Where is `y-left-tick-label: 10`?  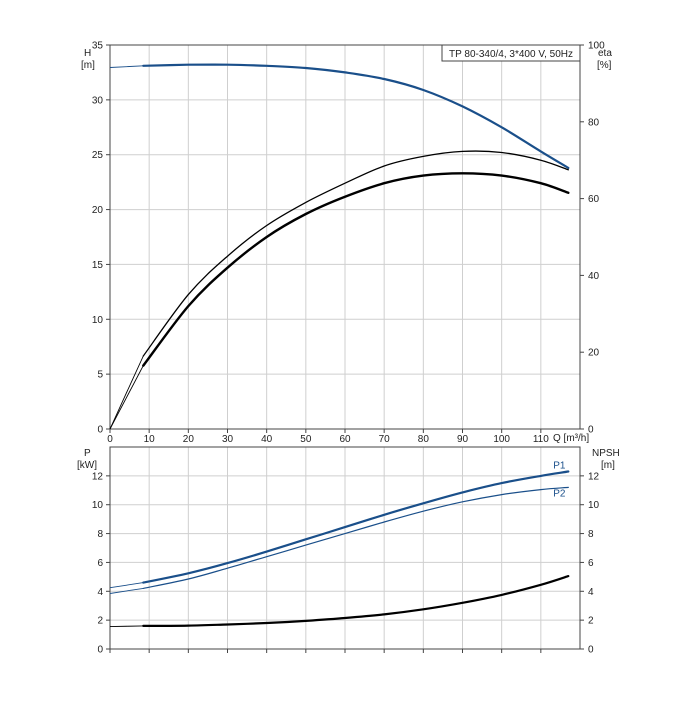 y-left-tick-label: 10 is located at coordinates (98, 320).